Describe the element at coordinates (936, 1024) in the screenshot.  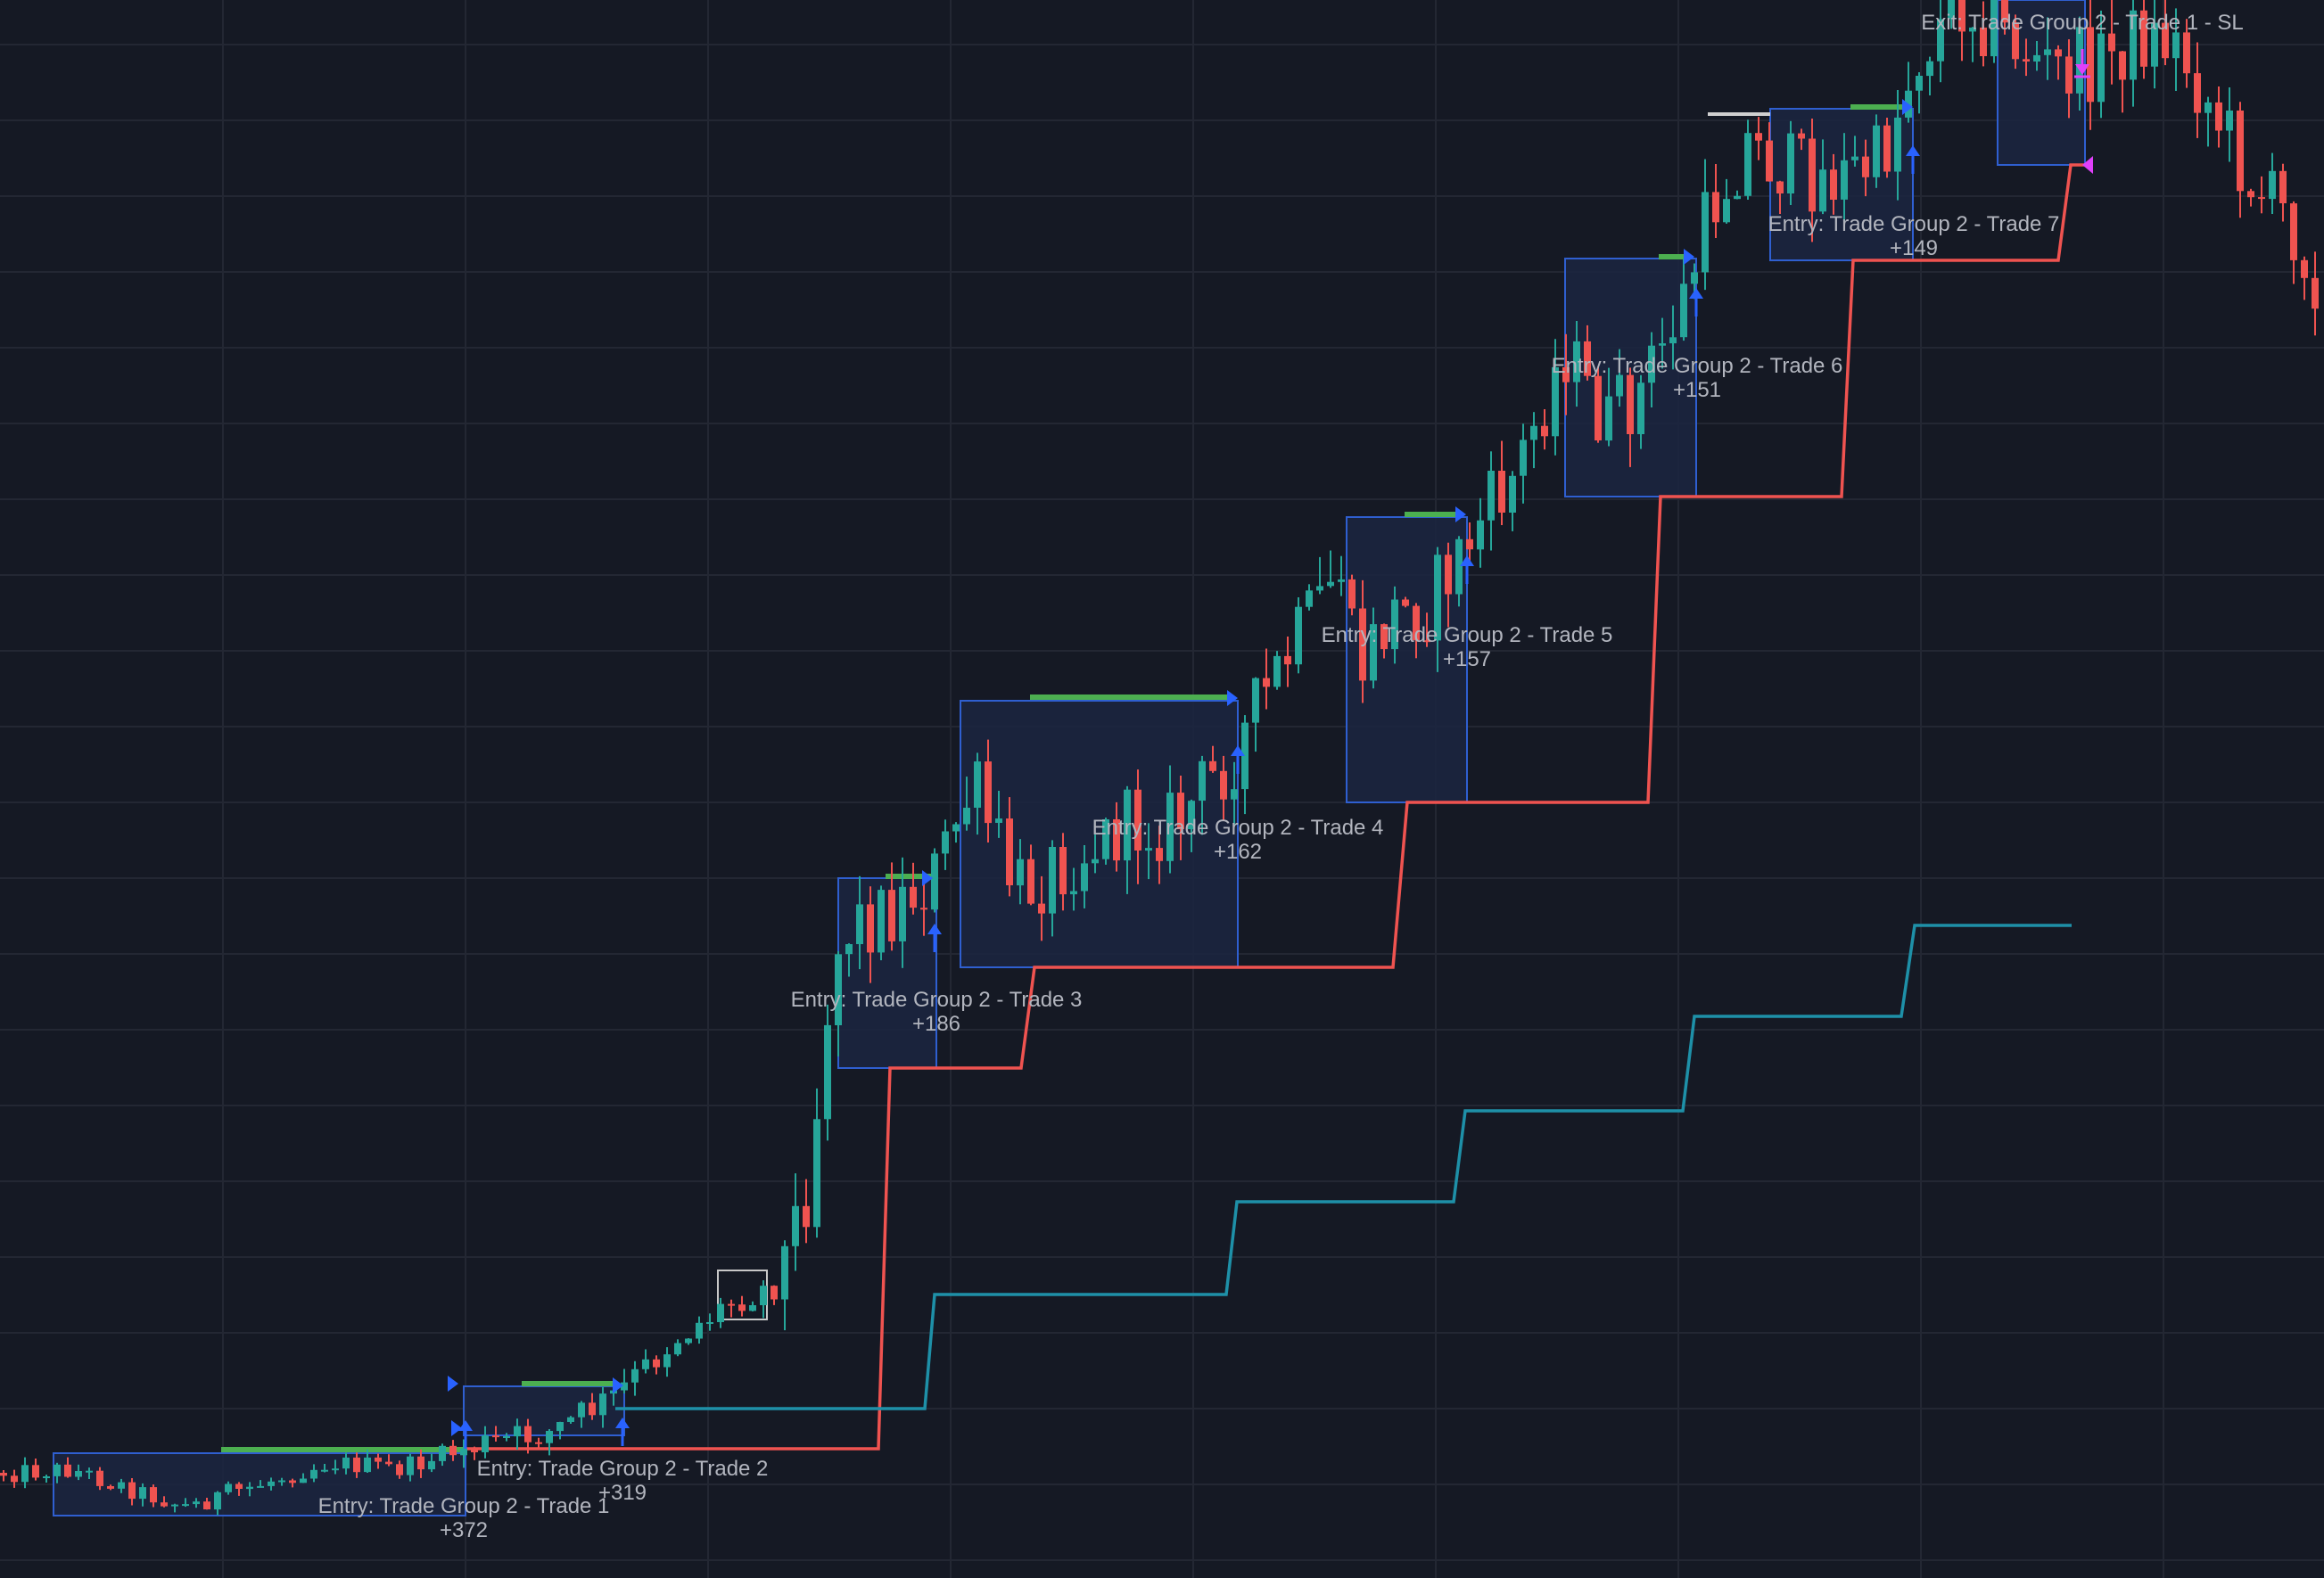
I see `trade-label-value: +186` at that location.